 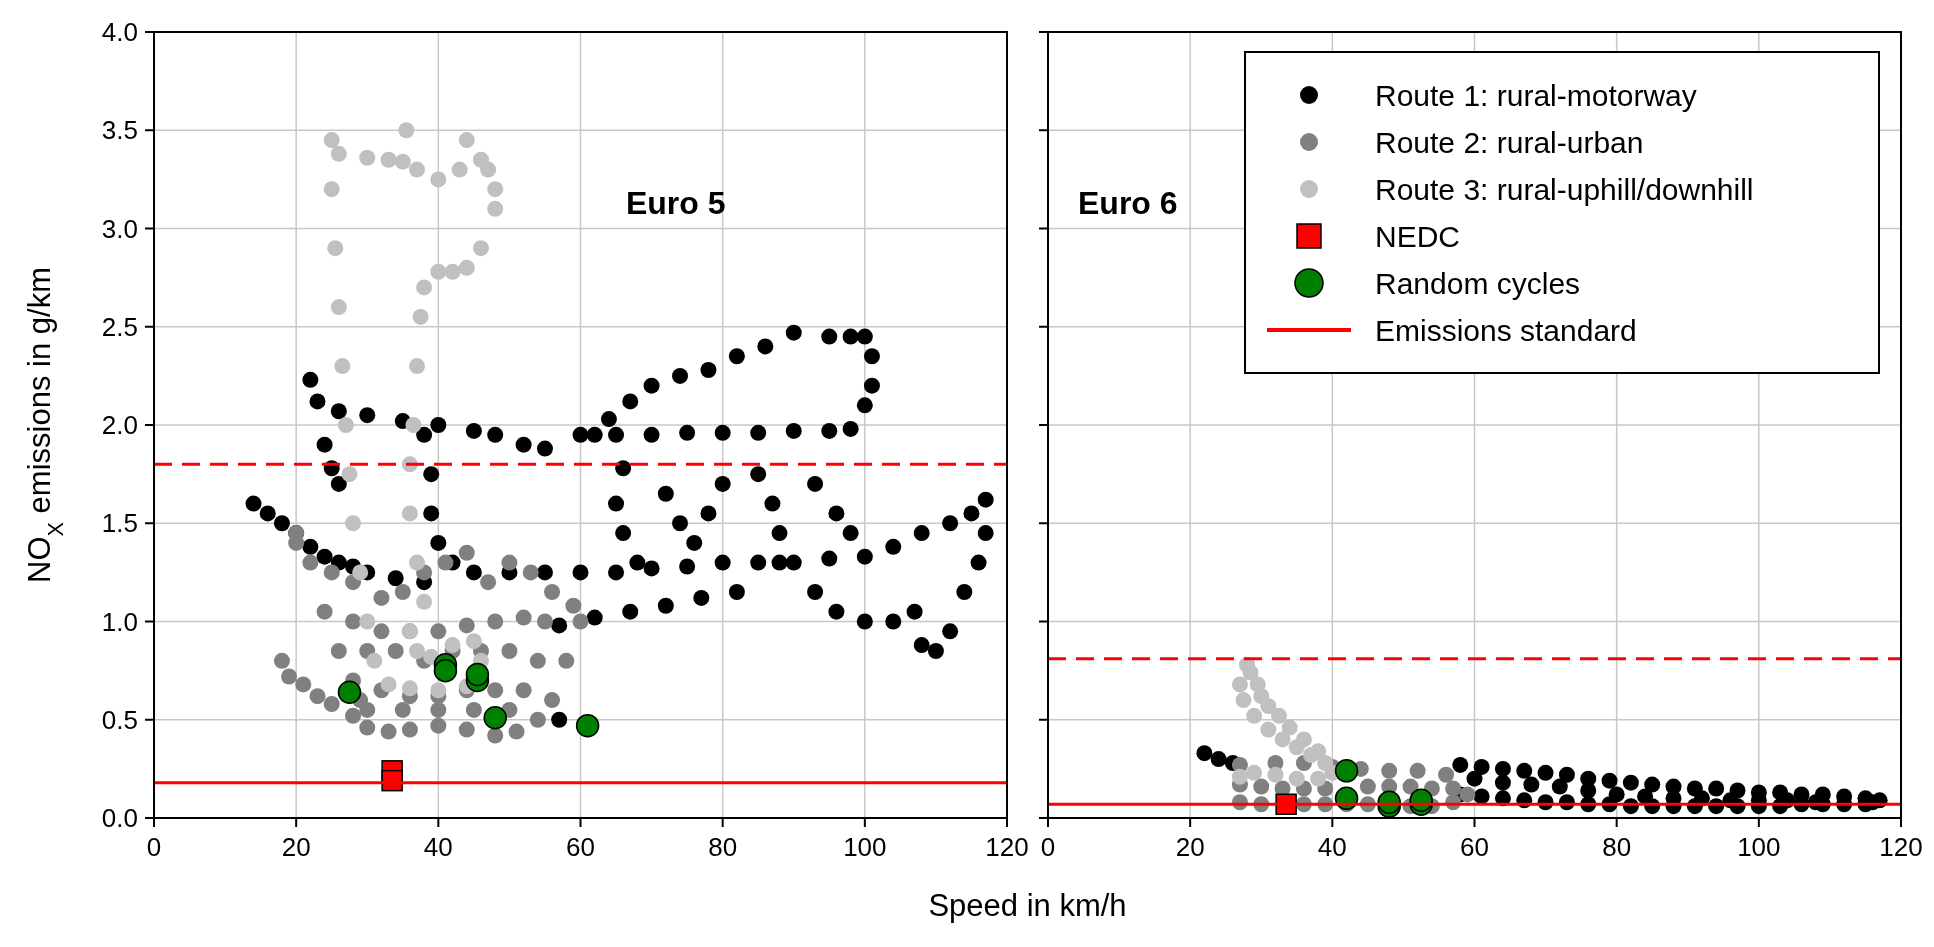 I want to click on text: Euro 5, so click(x=675, y=203).